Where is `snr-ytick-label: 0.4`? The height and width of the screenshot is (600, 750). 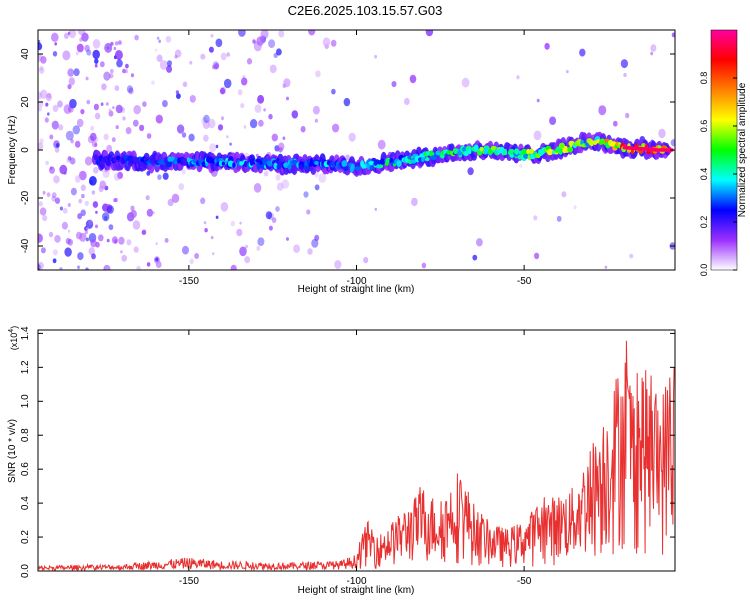
snr-ytick-label: 0.4 is located at coordinates (25, 503).